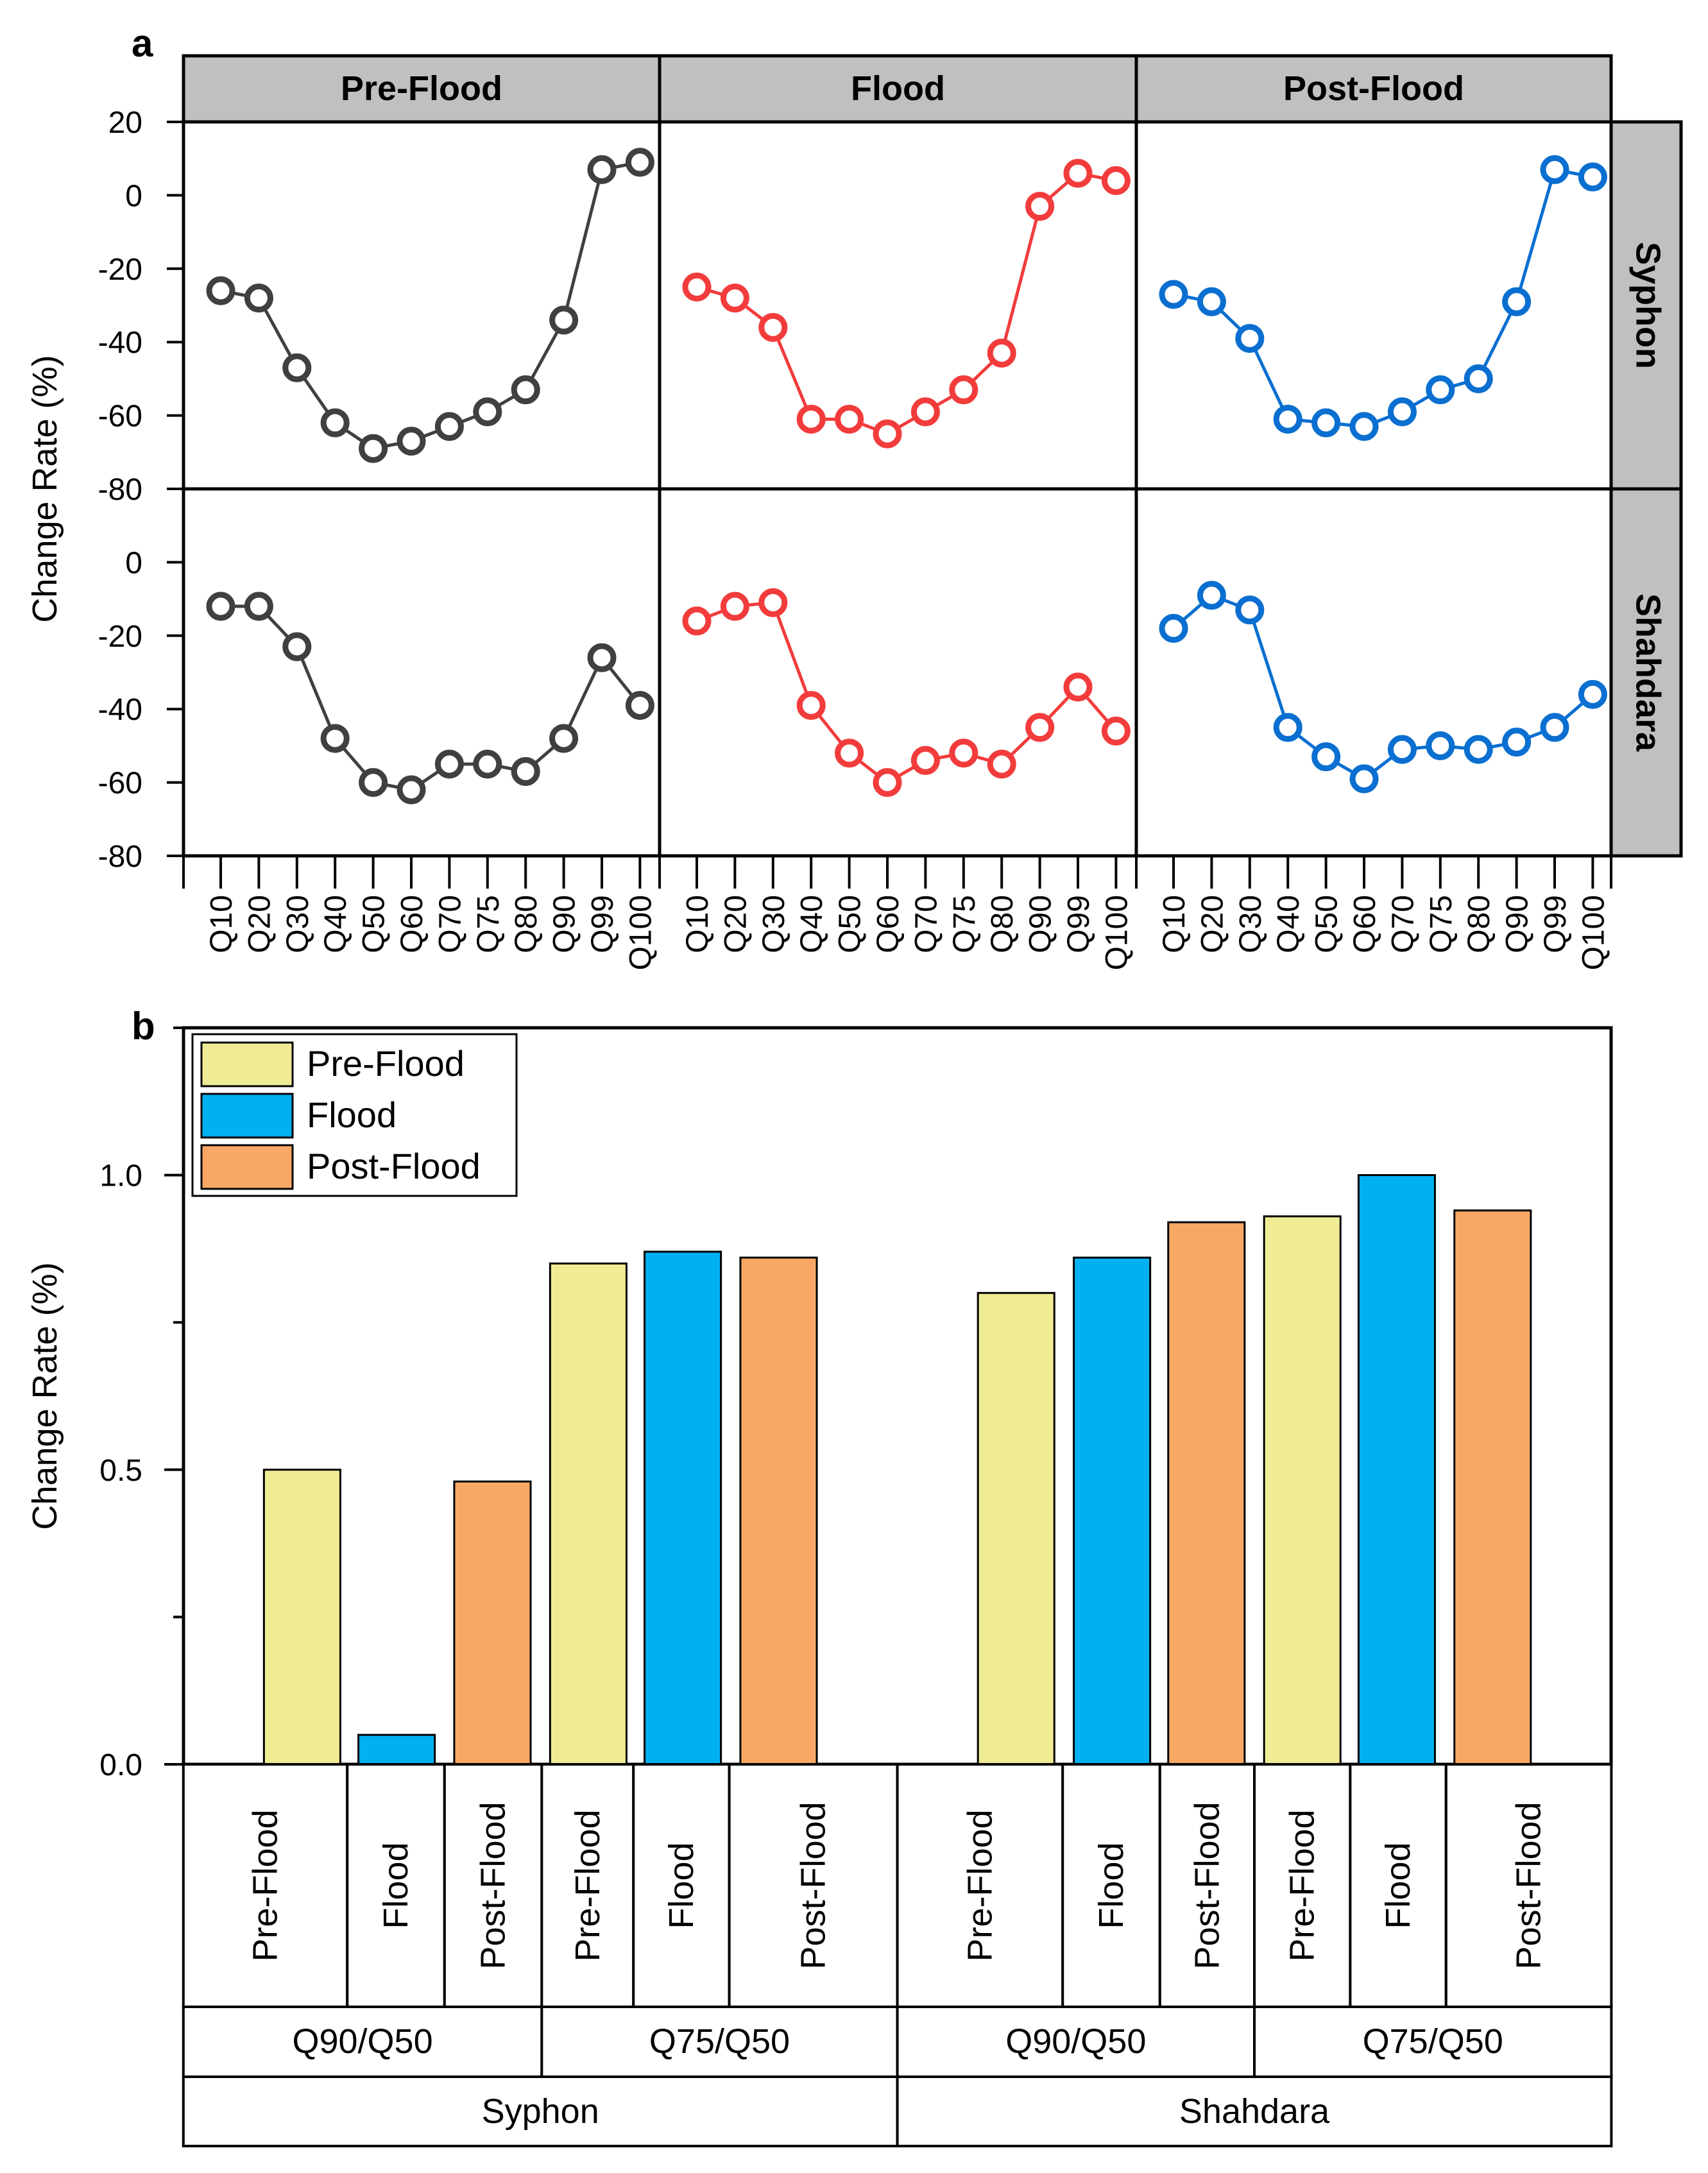  What do you see at coordinates (133, 196) in the screenshot?
I see `y-tick-label: 0` at bounding box center [133, 196].